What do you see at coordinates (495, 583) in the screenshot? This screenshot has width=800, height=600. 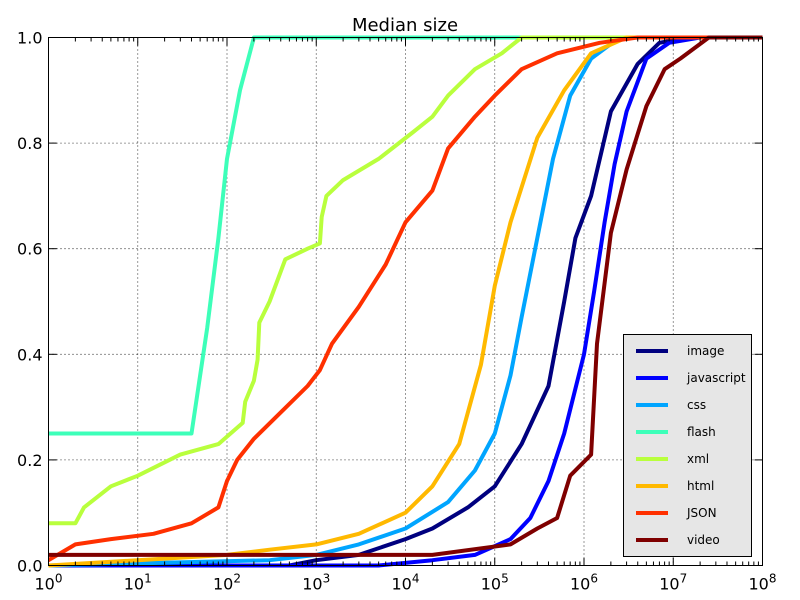 I see `x-tick-label: 10⁵` at bounding box center [495, 583].